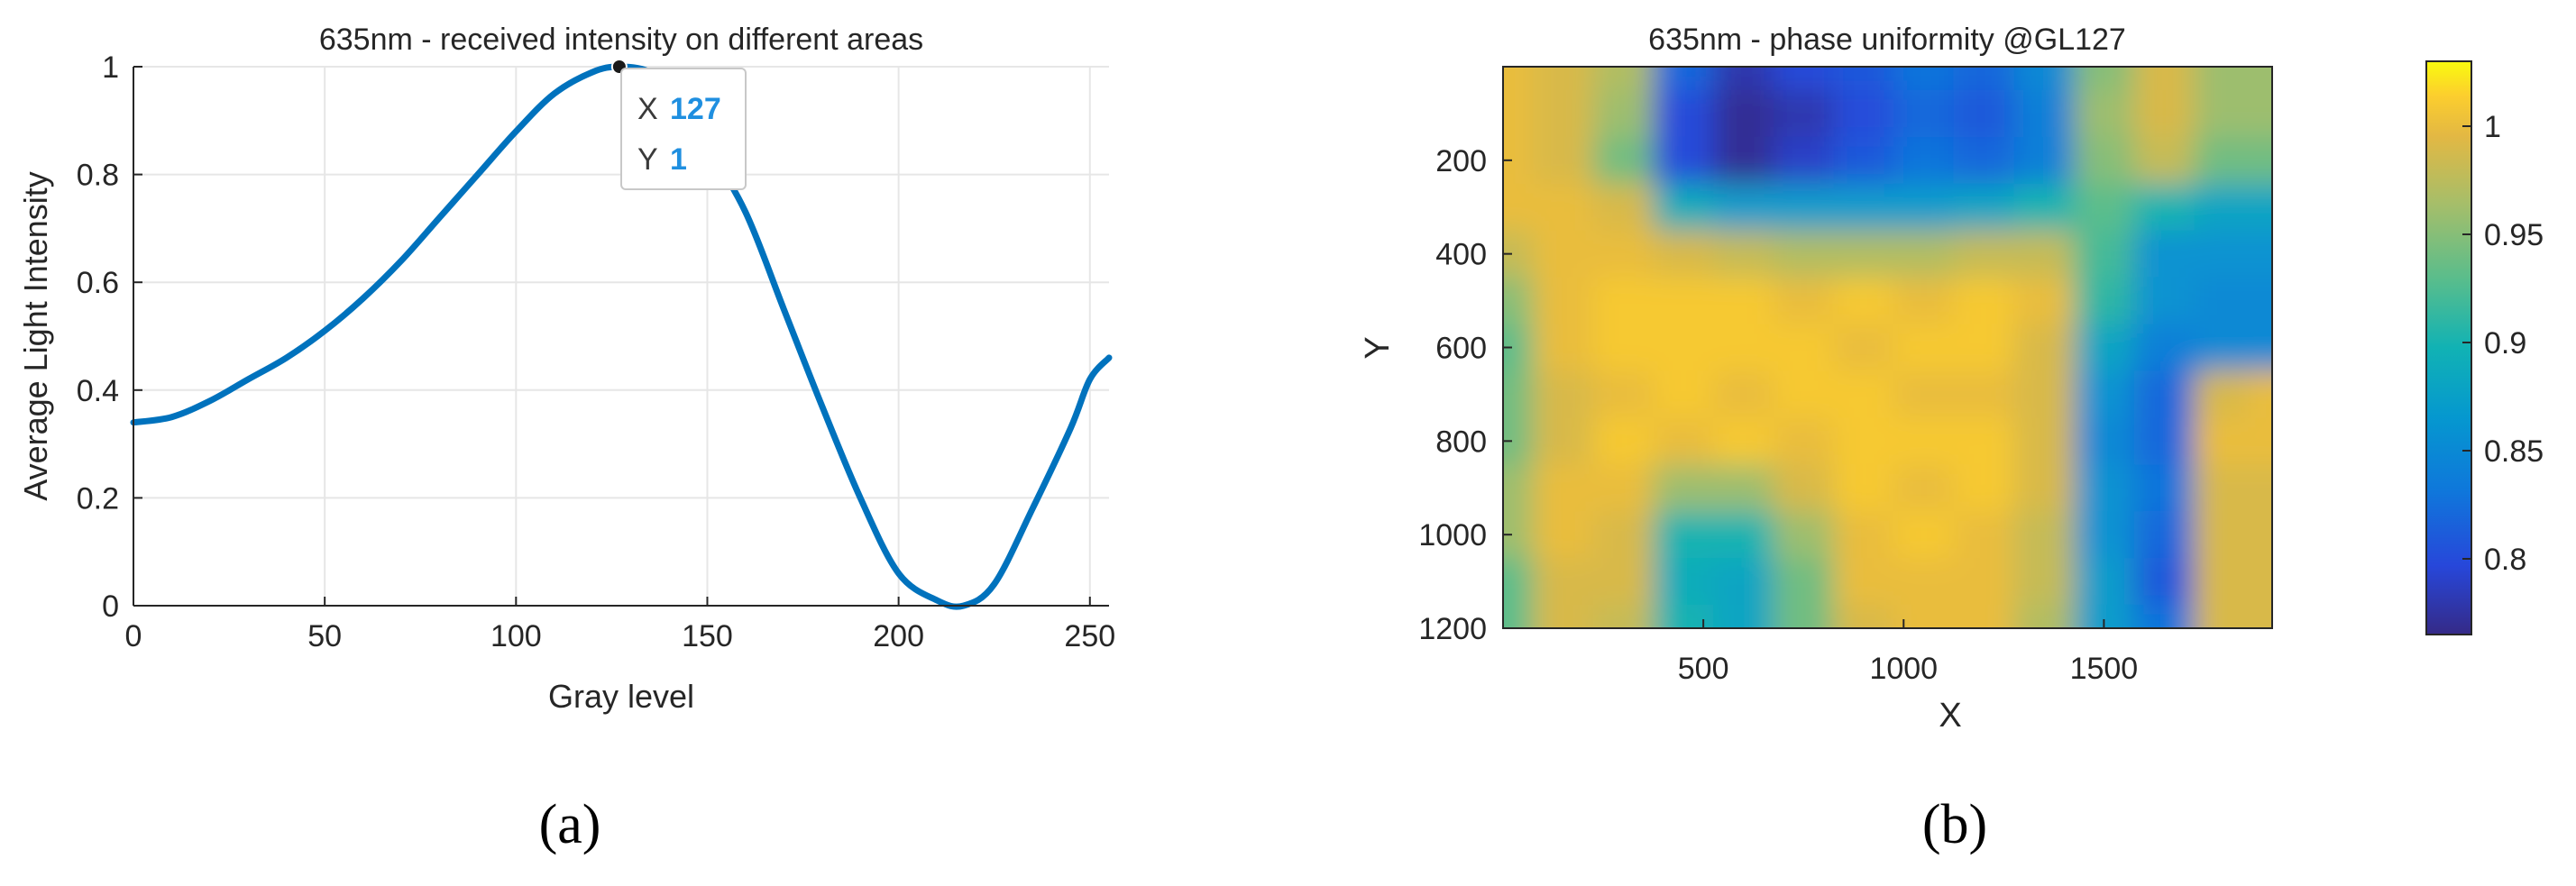 The width and height of the screenshot is (2576, 886). Describe the element at coordinates (647, 159) in the screenshot. I see `datatip-y-label: Y` at that location.